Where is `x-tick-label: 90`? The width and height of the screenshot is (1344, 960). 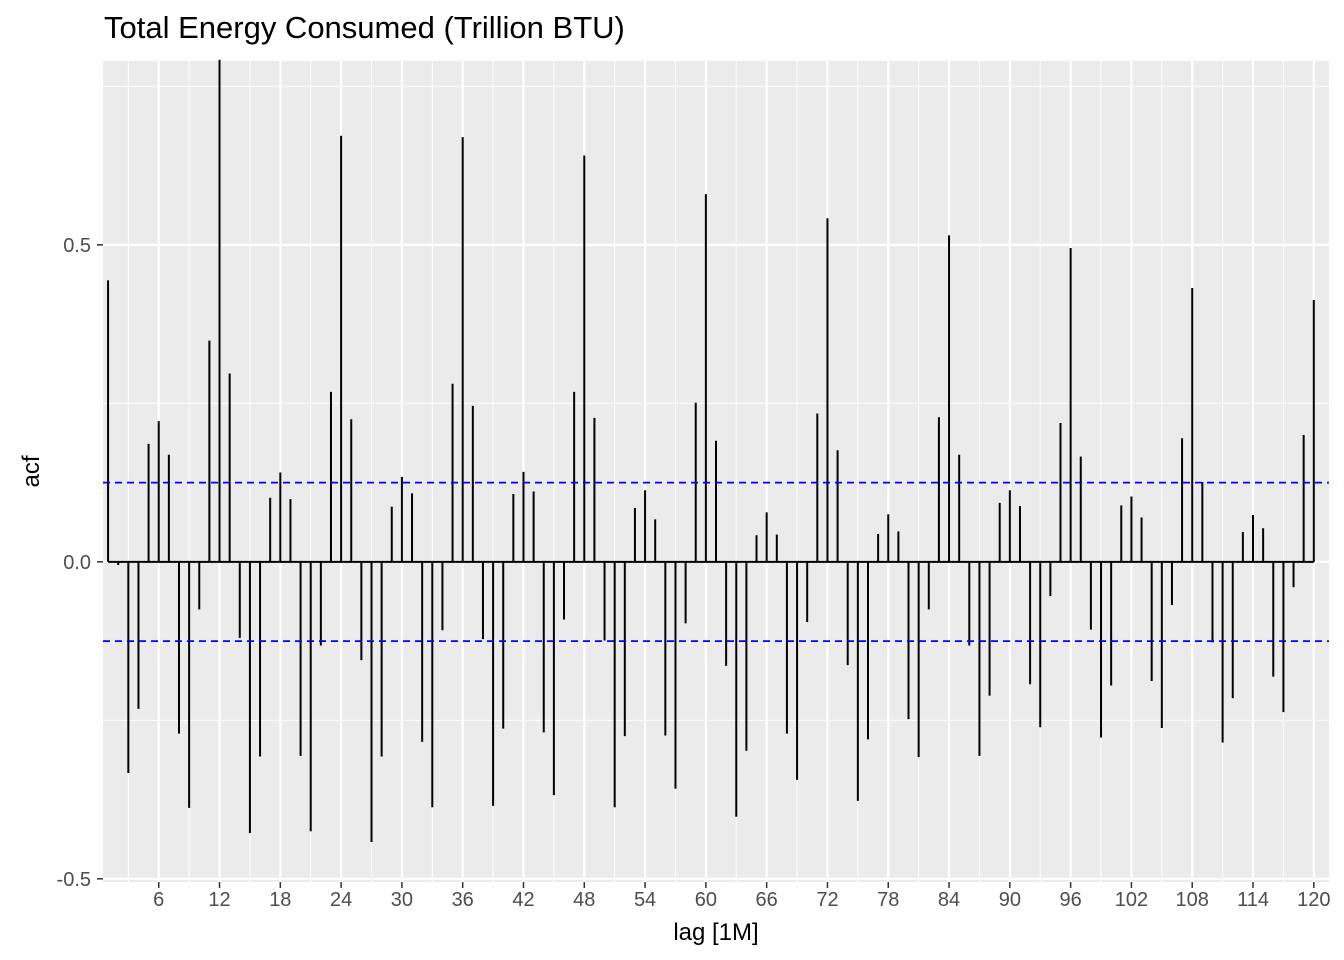
x-tick-label: 90 is located at coordinates (1010, 900).